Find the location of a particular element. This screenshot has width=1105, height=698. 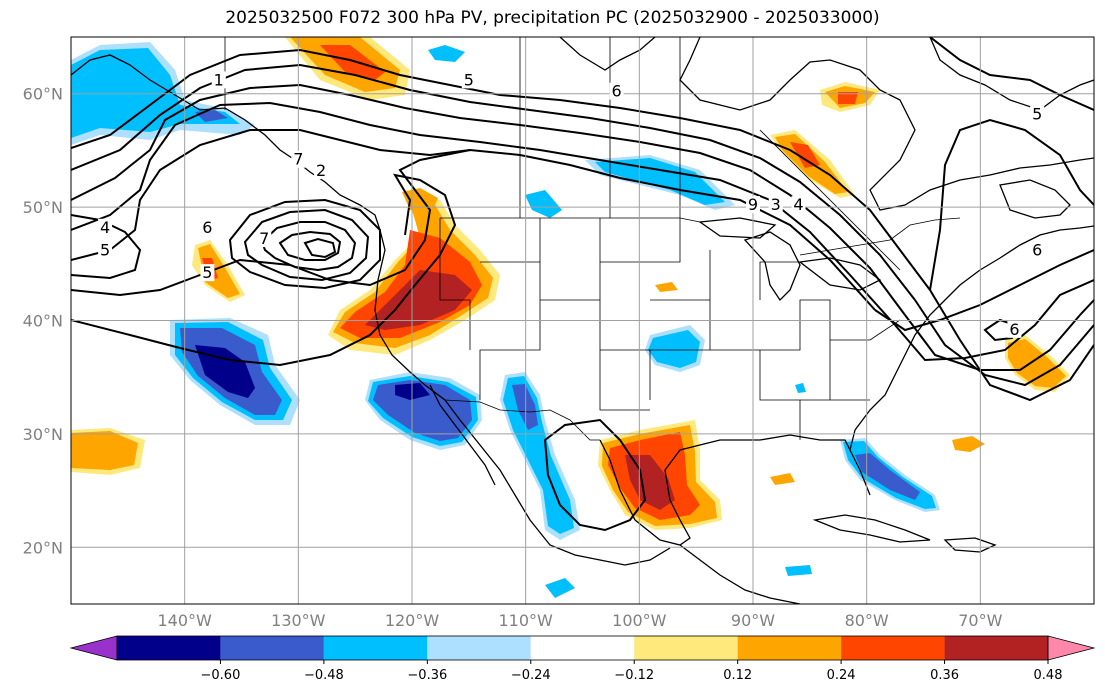

colorbar-tick-label: −0.60 is located at coordinates (221, 675).